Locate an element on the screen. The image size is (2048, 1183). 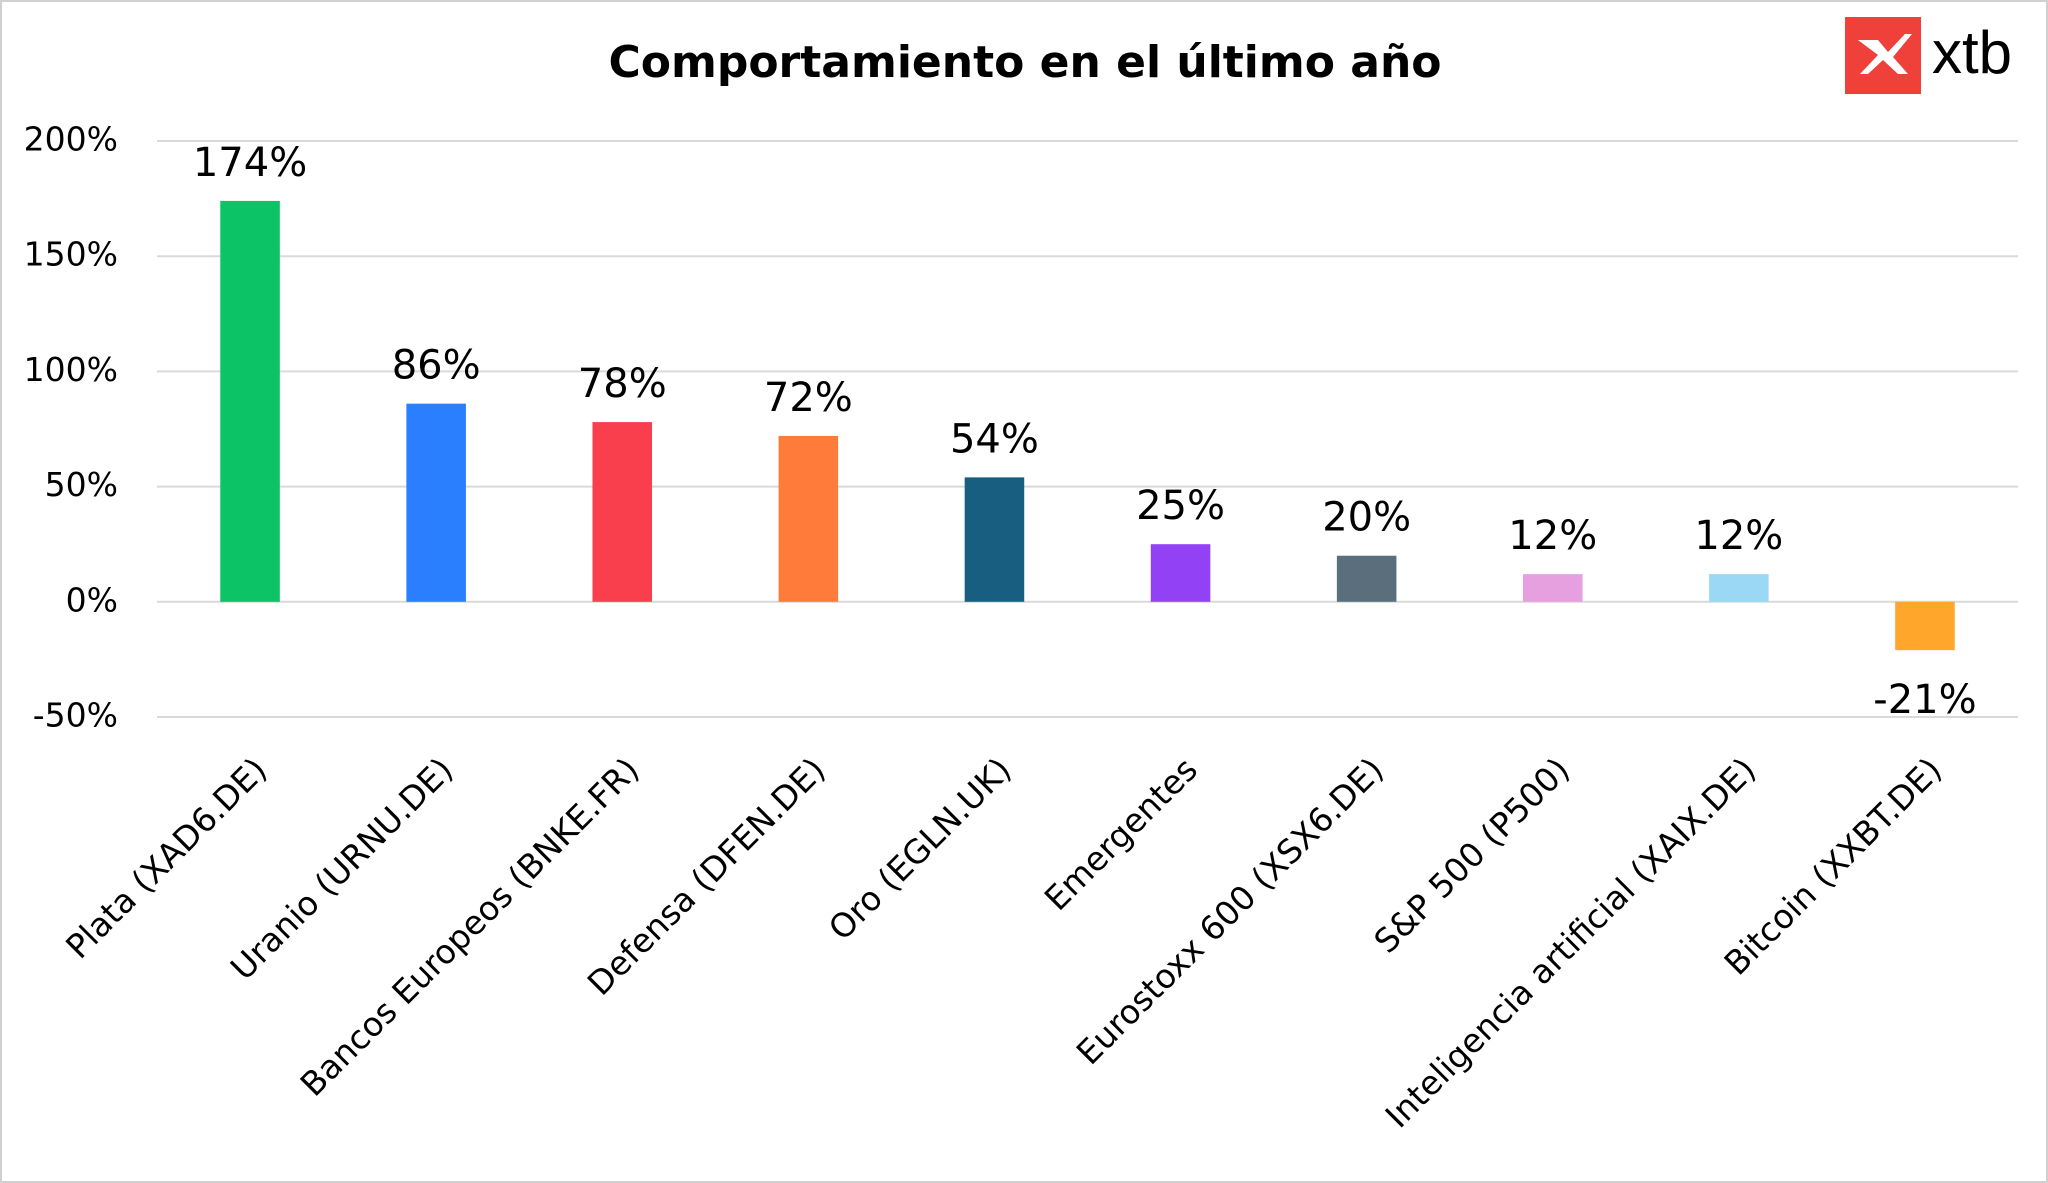
y-tick-label: 0% is located at coordinates (92, 599).